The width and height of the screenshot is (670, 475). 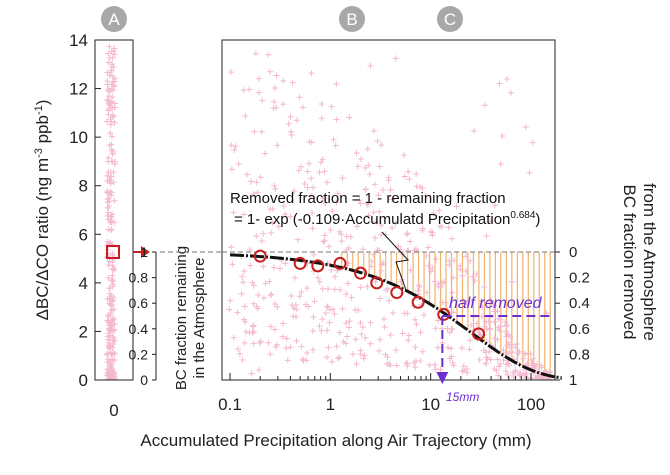 What do you see at coordinates (579, 354) in the screenshot?
I see `right-axis-tick-label: 0.8` at bounding box center [579, 354].